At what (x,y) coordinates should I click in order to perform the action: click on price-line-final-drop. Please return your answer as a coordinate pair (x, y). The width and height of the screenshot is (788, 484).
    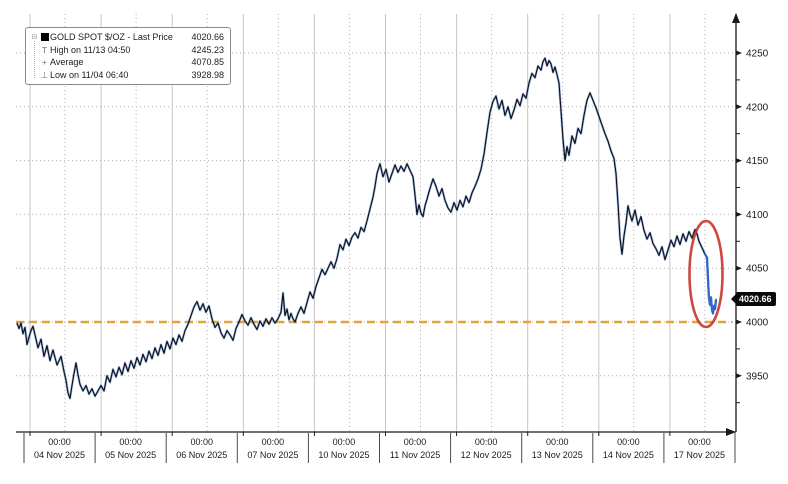
    Looking at the image, I should click on (710, 284).